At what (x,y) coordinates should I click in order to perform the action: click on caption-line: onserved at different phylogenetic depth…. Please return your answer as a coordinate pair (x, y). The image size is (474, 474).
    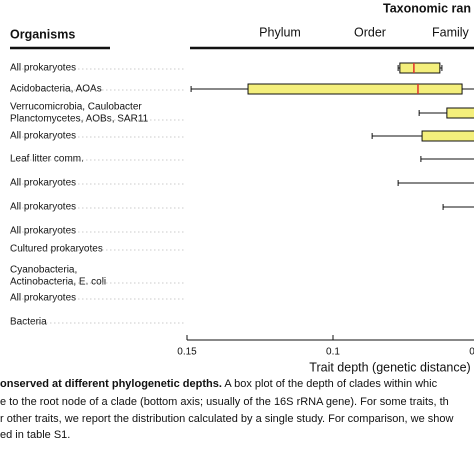
    Looking at the image, I should click on (219, 384).